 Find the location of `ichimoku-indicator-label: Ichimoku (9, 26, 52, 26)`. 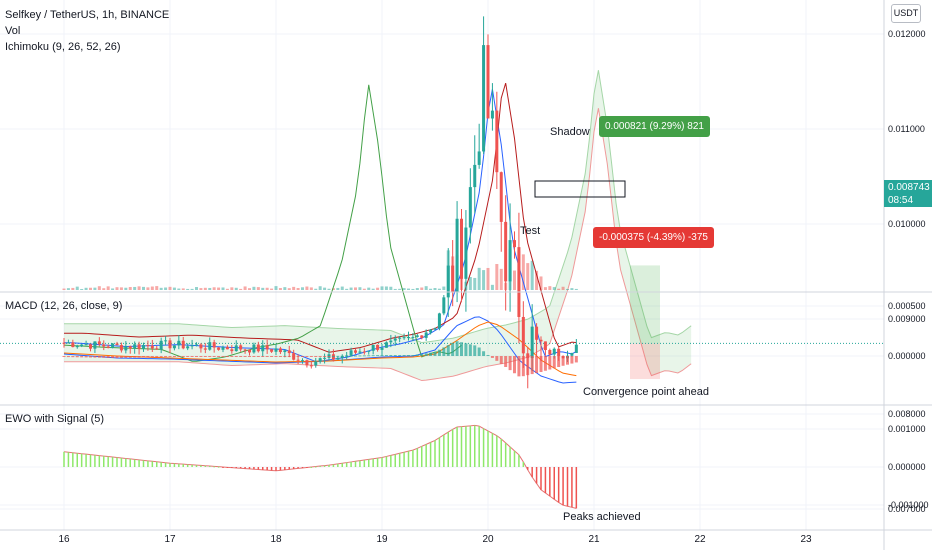

ichimoku-indicator-label: Ichimoku (9, 26, 52, 26) is located at coordinates (63, 47).